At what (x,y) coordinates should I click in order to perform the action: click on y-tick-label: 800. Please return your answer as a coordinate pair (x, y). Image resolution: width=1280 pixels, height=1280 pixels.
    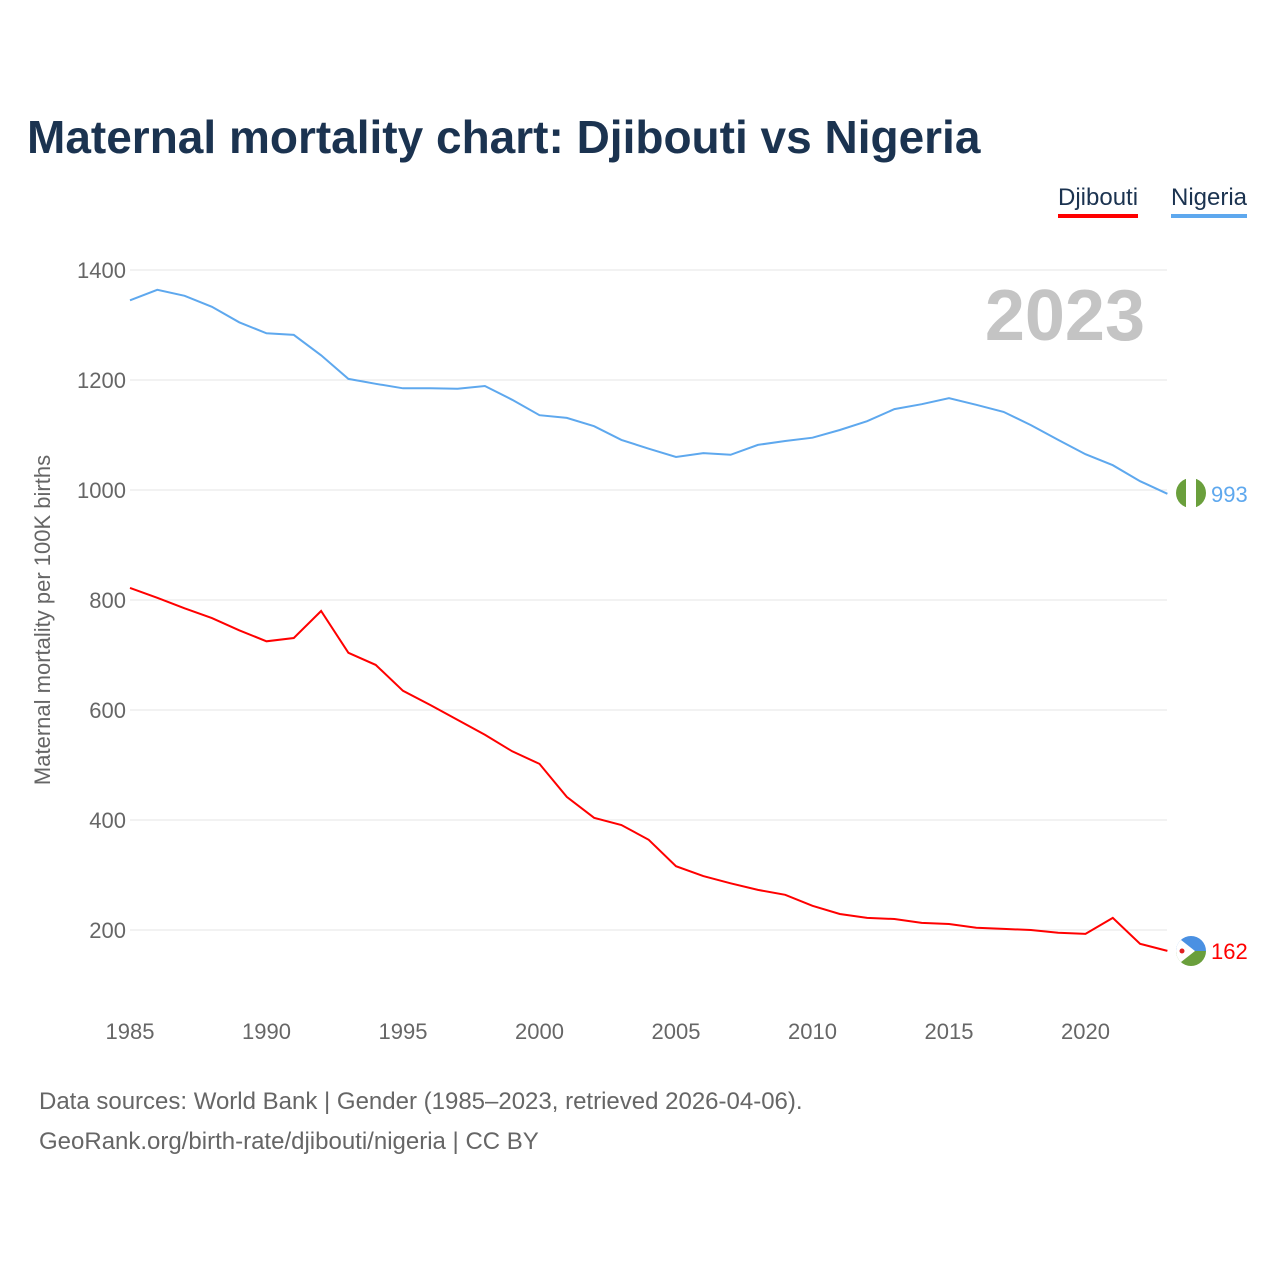
    Looking at the image, I should click on (107, 600).